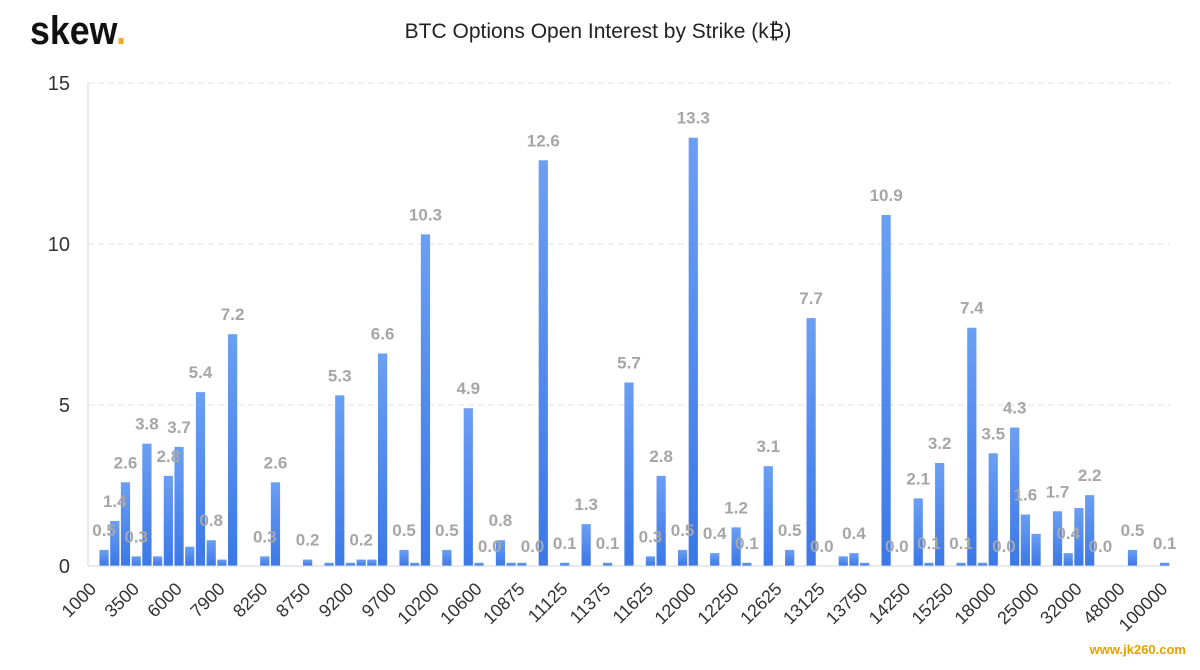 The width and height of the screenshot is (1200, 670). What do you see at coordinates (918, 478) in the screenshot?
I see `bar-value-label: 2.1` at bounding box center [918, 478].